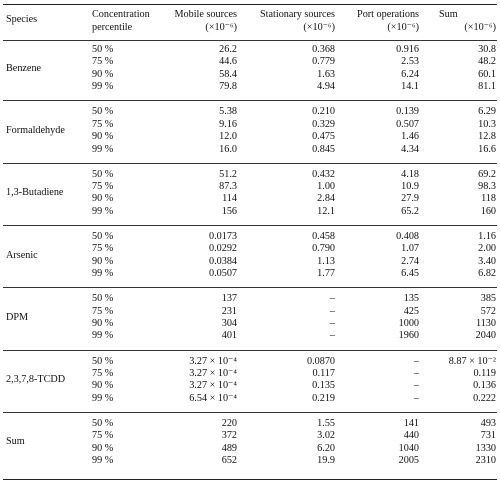 This screenshot has width=500, height=483. What do you see at coordinates (407, 236) in the screenshot?
I see `table-cell-po: 0.408` at bounding box center [407, 236].